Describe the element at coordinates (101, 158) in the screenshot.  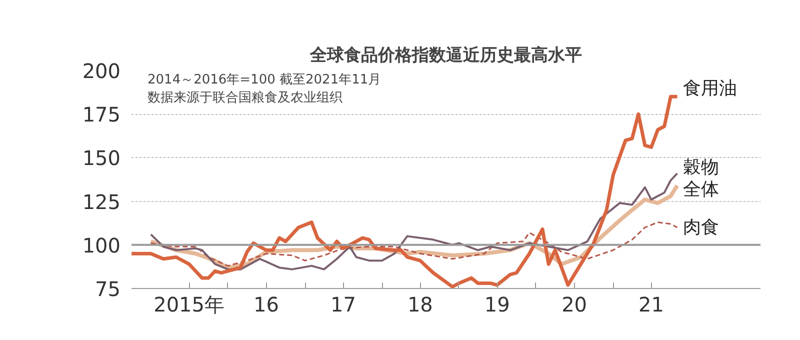
I see `y-tick-label: 150` at that location.